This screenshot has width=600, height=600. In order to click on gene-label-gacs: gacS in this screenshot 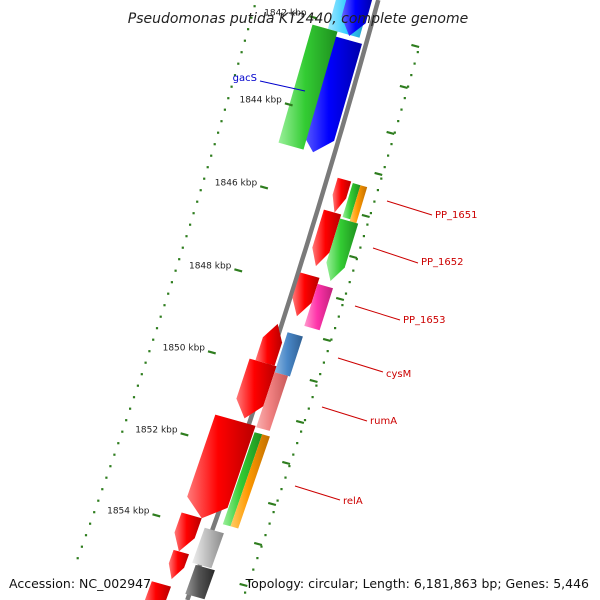, I will do `click(245, 78)`.